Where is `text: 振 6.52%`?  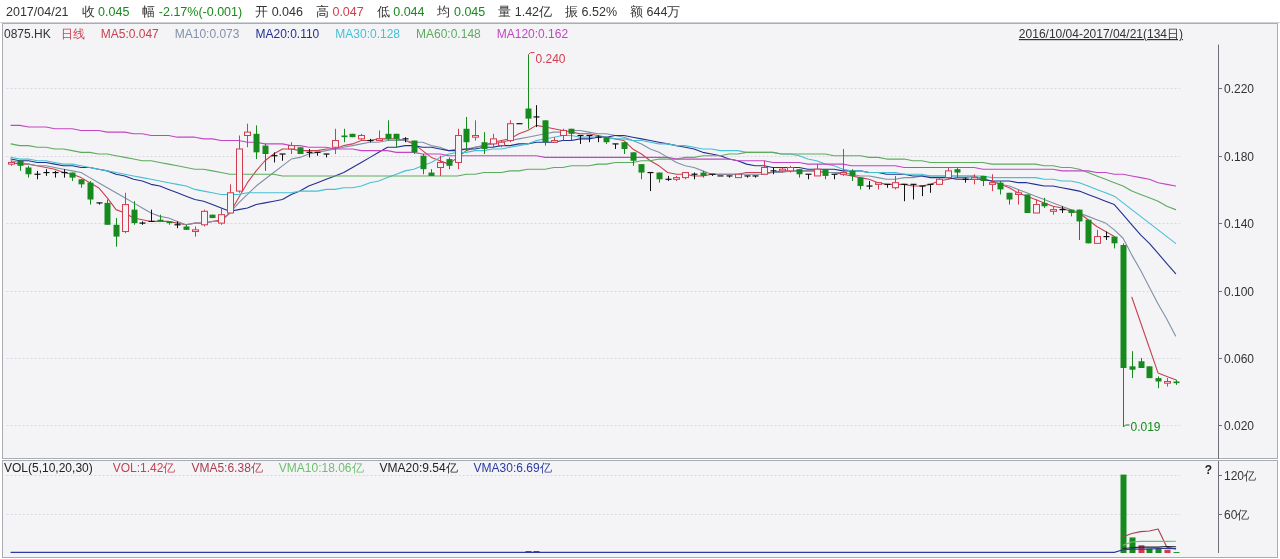 text: 振 6.52% is located at coordinates (591, 12).